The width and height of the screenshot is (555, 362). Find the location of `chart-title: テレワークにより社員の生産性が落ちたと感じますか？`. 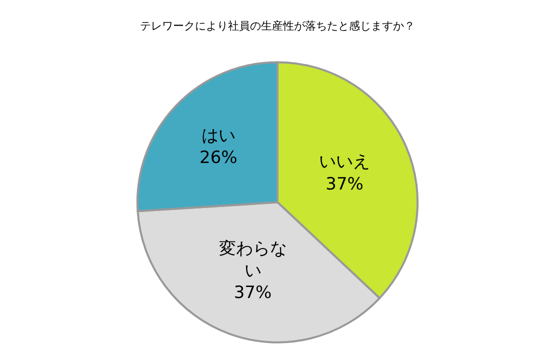

chart-title: テレワークにより社員の生産性が落ちたと感じますか？ is located at coordinates (277, 25).